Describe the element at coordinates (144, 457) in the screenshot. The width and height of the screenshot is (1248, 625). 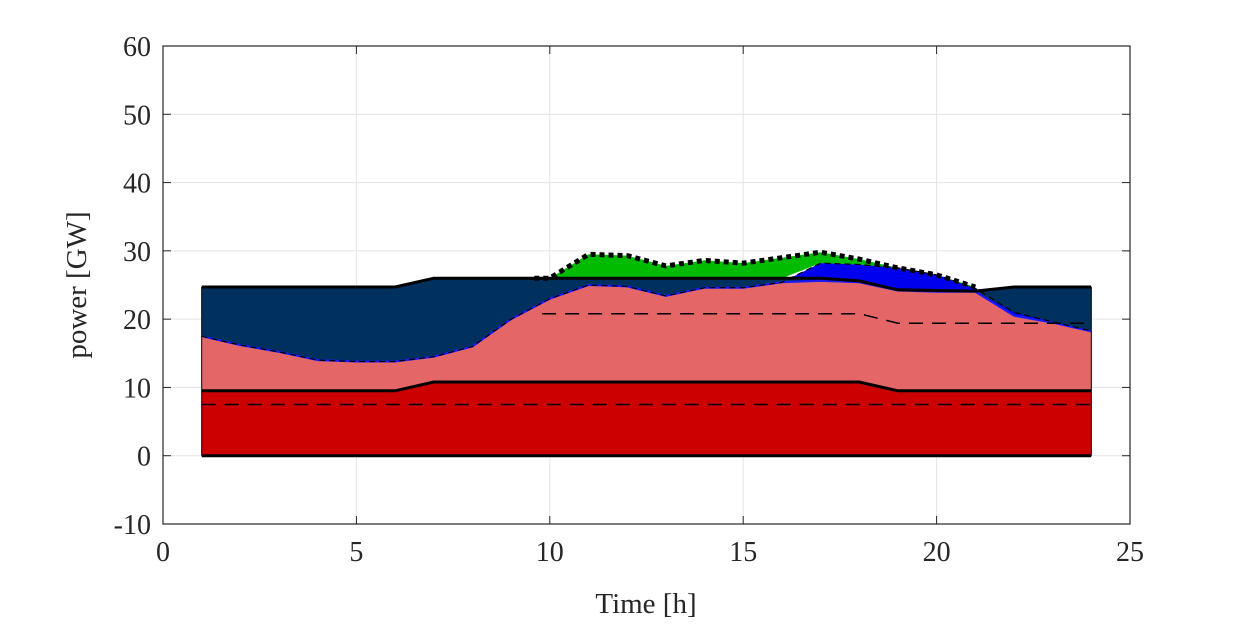
I see `y-tick-label: 0` at that location.